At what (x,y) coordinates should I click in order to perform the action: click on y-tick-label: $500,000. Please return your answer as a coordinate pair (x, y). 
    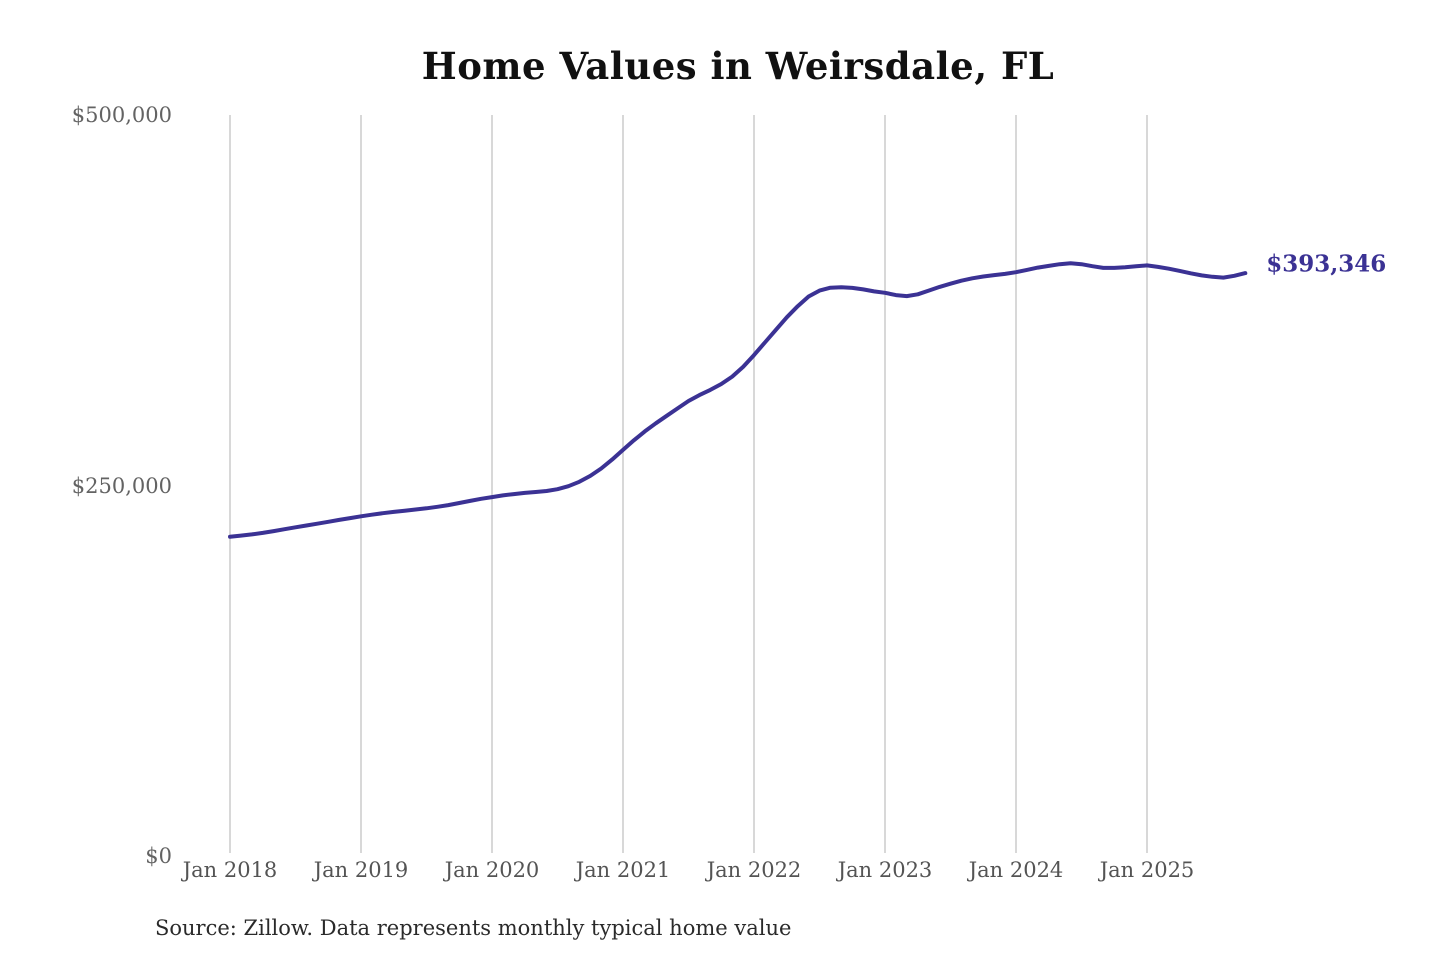
    Looking at the image, I should click on (121, 115).